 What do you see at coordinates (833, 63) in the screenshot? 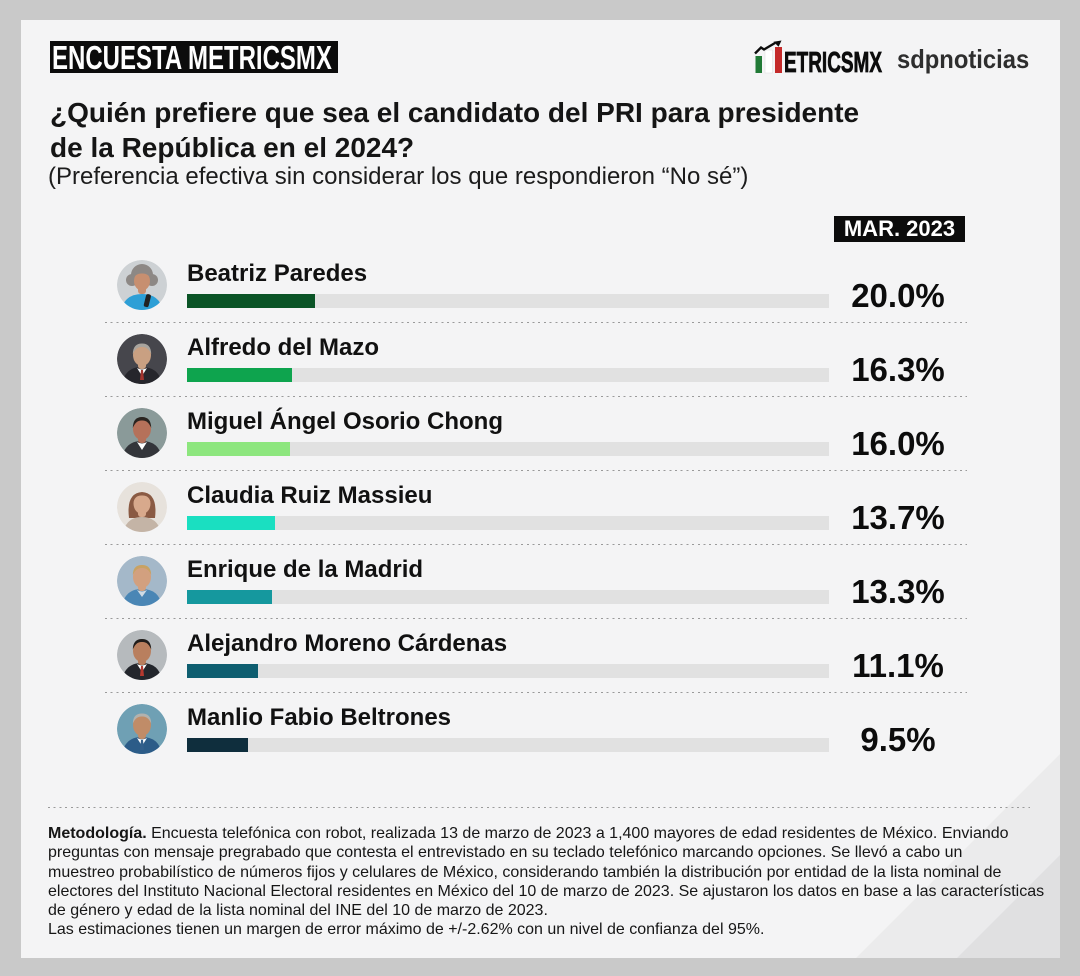
I see `svg-text: ETRICSMX` at bounding box center [833, 63].